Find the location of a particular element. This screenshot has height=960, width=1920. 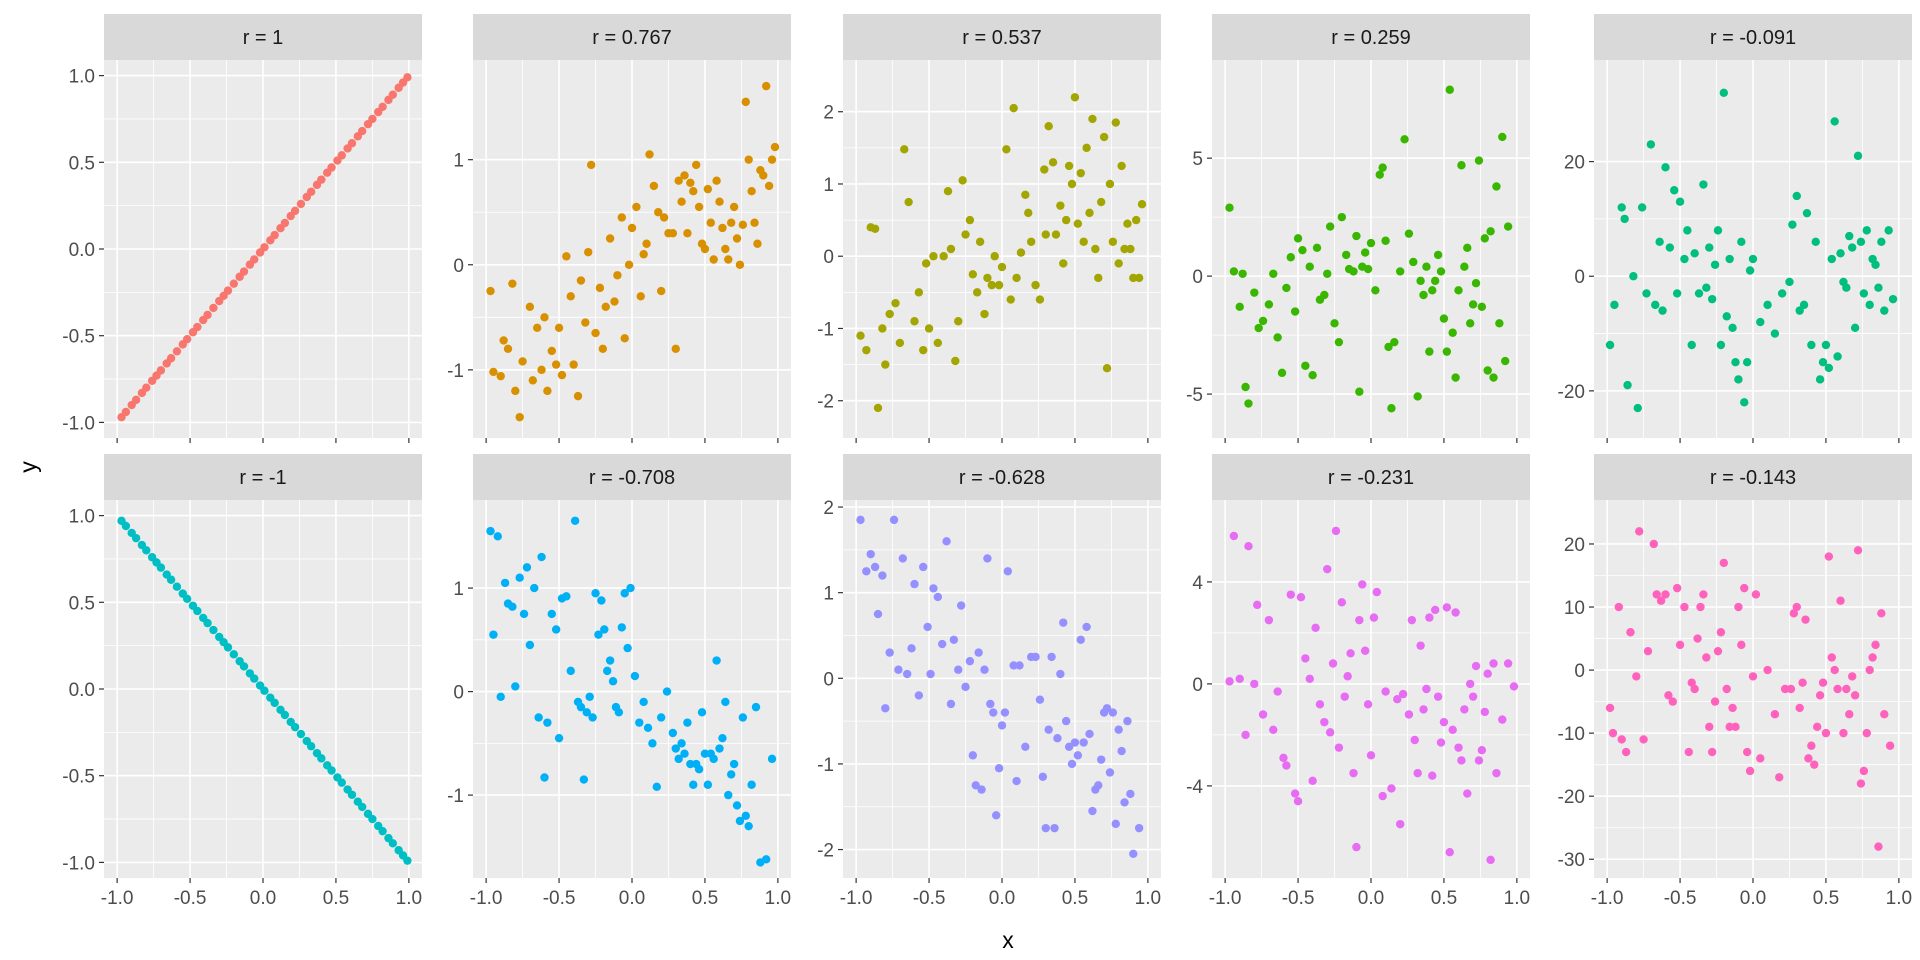

y-tick-label: 0 is located at coordinates (1197, 685).